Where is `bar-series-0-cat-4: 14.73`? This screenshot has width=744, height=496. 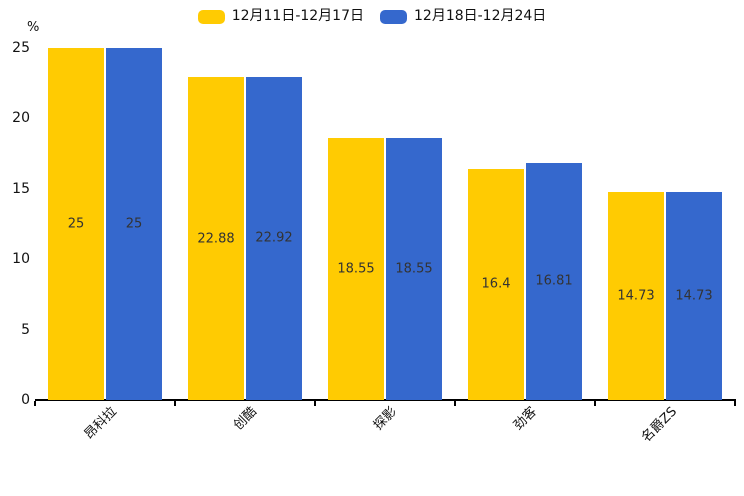
bar-series-0-cat-4: 14.73 is located at coordinates (636, 296).